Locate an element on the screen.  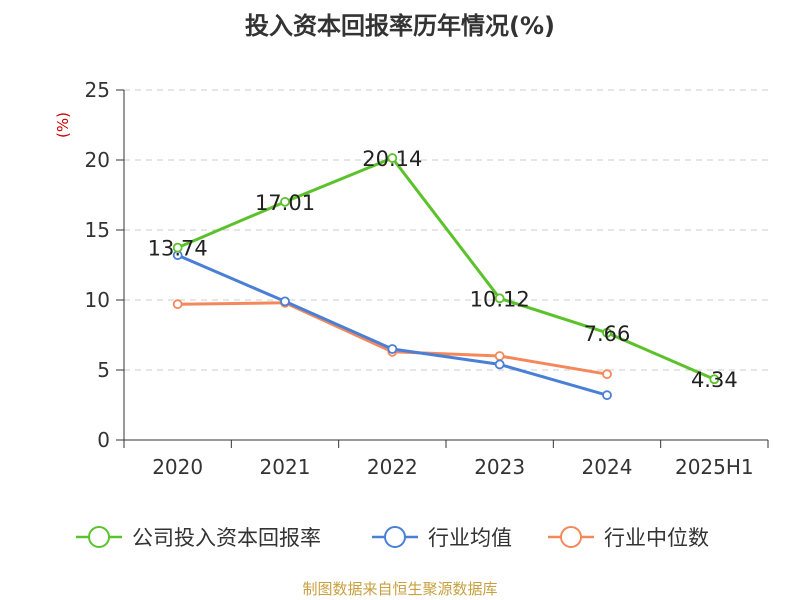
data-label: 4.34 is located at coordinates (714, 380).